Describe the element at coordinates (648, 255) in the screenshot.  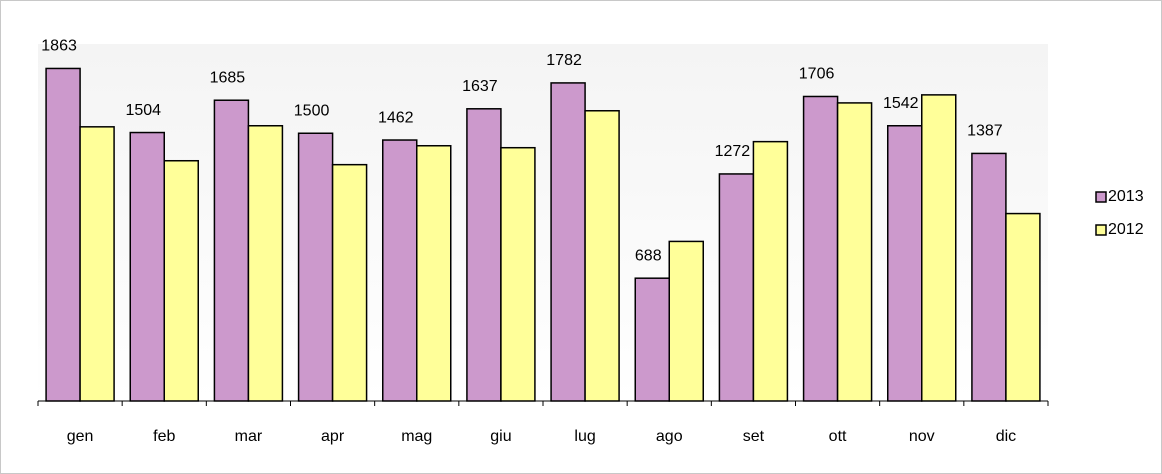
I see `data-label: 688` at that location.